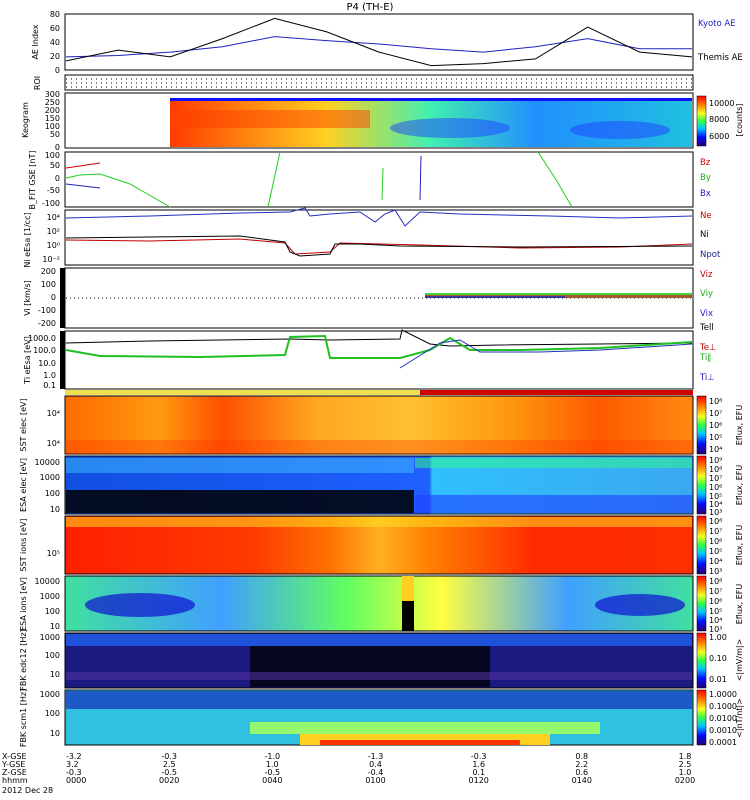 Image resolution: width=750 pixels, height=800 pixels. What do you see at coordinates (242, 392) in the screenshot?
I see `mode-bar-slow` at bounding box center [242, 392].